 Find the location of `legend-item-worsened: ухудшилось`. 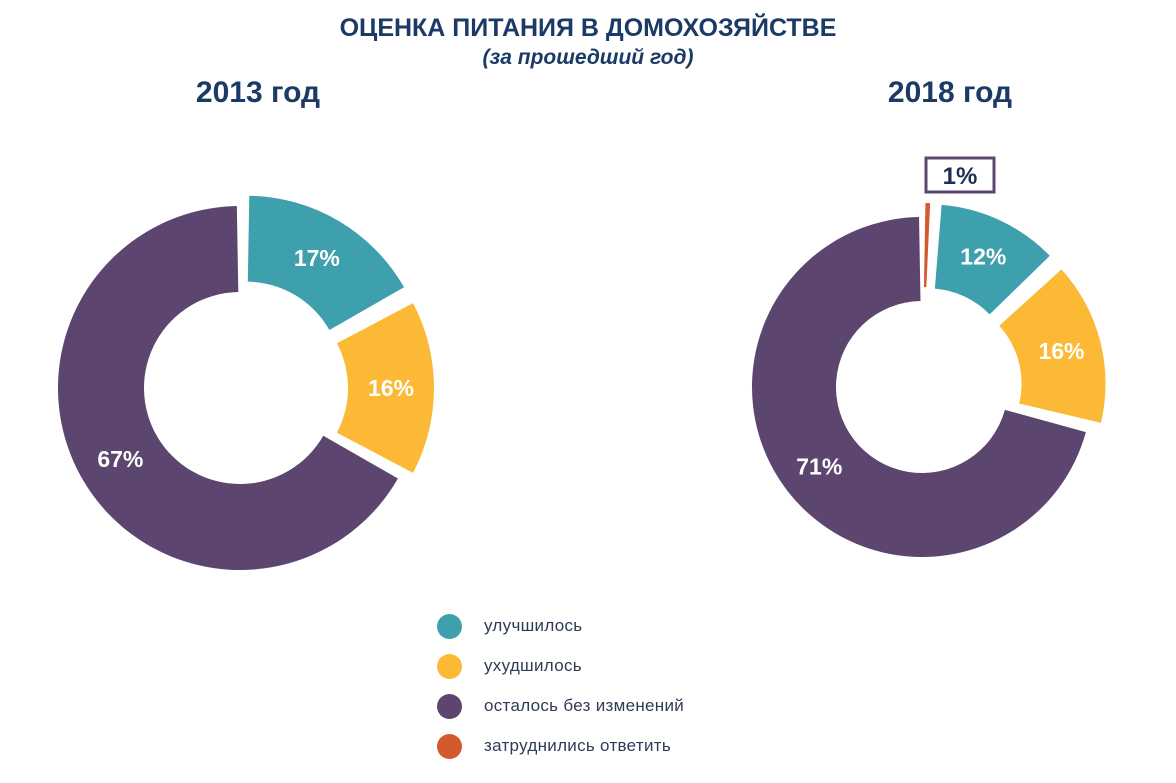

legend-item-worsened: ухудшилось is located at coordinates (607, 666).